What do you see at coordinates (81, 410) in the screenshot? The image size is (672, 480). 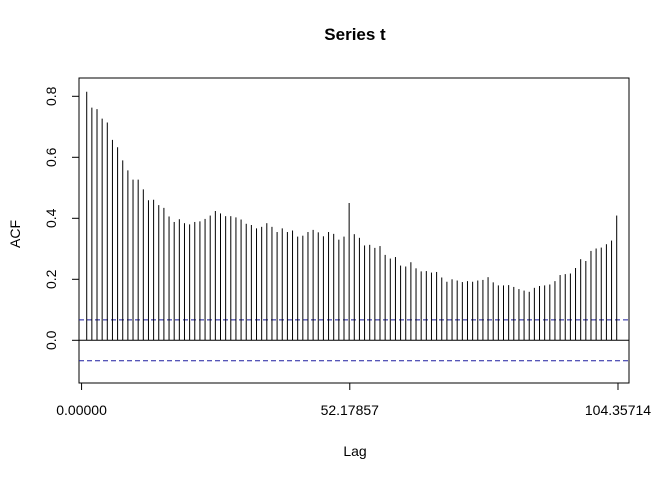 I see `x-tick-label: 0.00000` at bounding box center [81, 410].